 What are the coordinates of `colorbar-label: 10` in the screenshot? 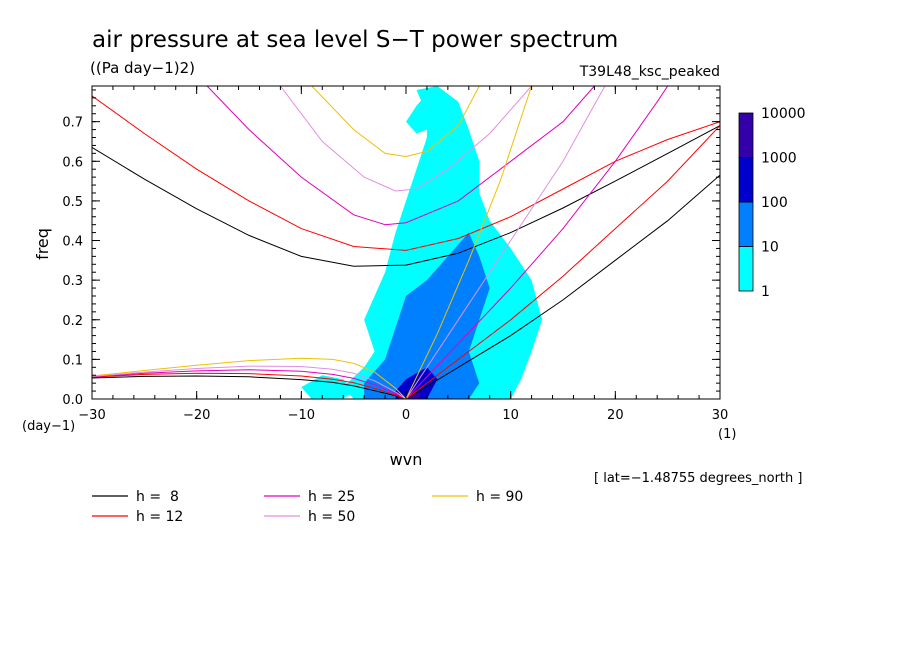 It's located at (770, 248).